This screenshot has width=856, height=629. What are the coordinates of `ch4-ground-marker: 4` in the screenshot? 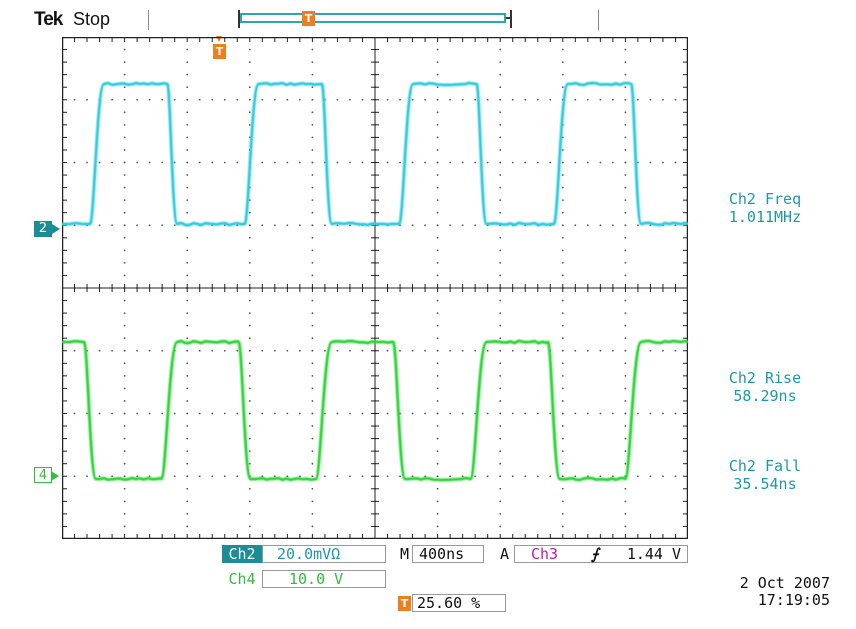 It's located at (46, 475).